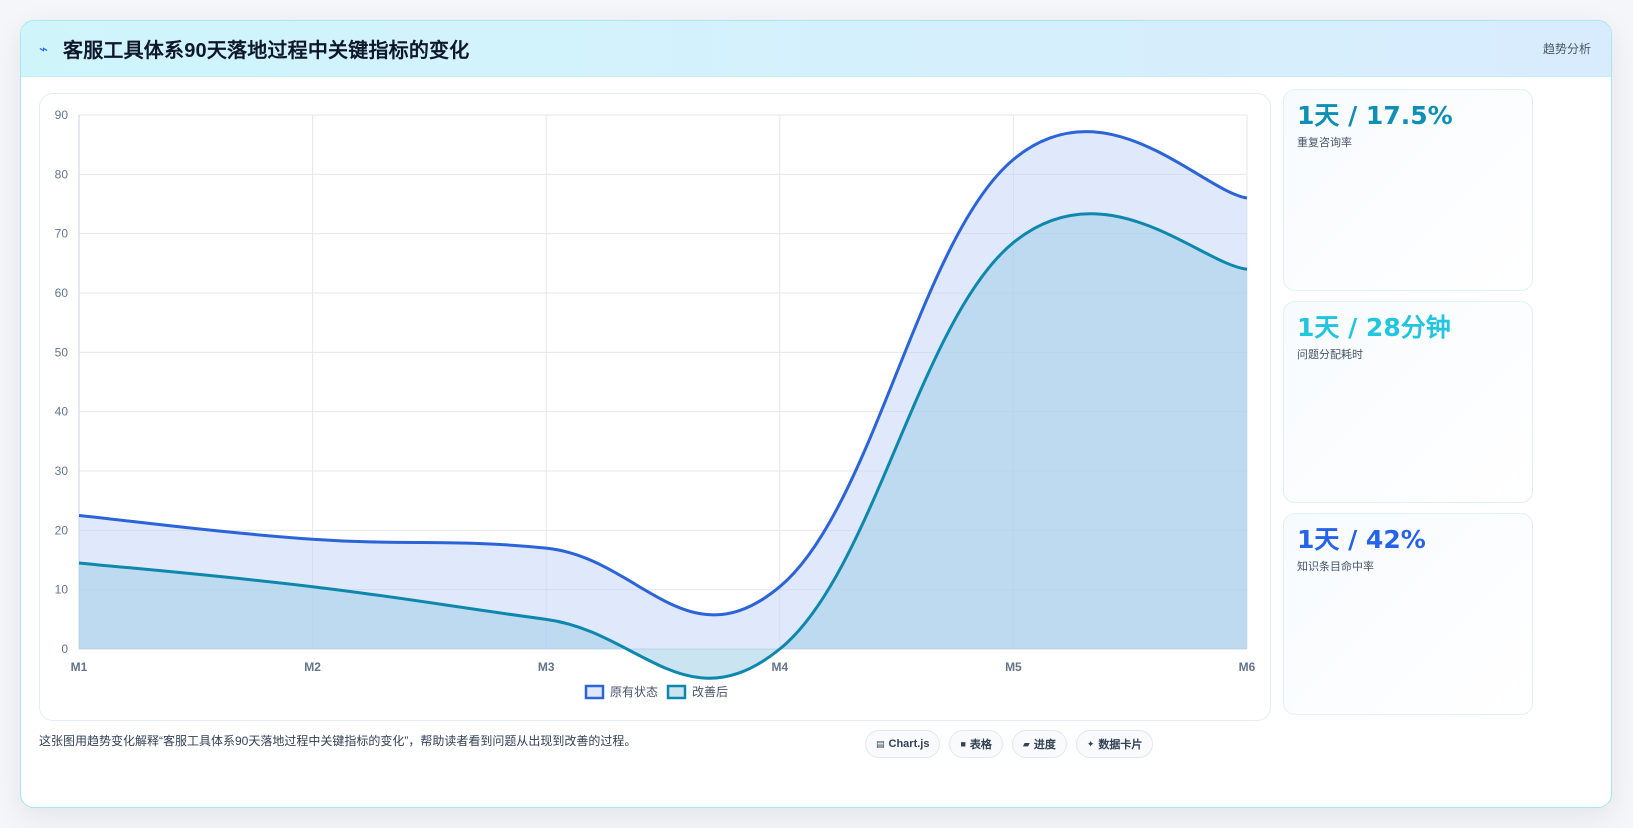 The height and width of the screenshot is (828, 1633). What do you see at coordinates (1335, 567) in the screenshot?
I see `stat-label: 知识条目命中率` at bounding box center [1335, 567].